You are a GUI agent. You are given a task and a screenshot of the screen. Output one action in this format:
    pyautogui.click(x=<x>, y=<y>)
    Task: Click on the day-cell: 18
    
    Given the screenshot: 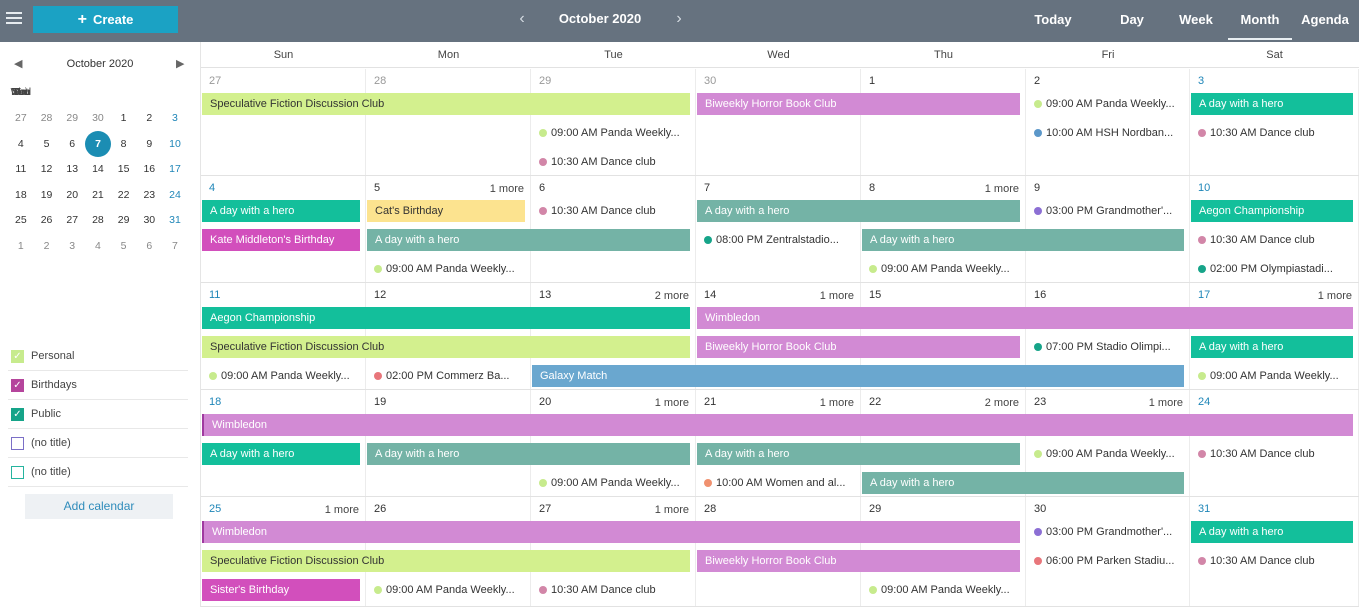 What is the action you would take?
    pyautogui.click(x=283, y=443)
    